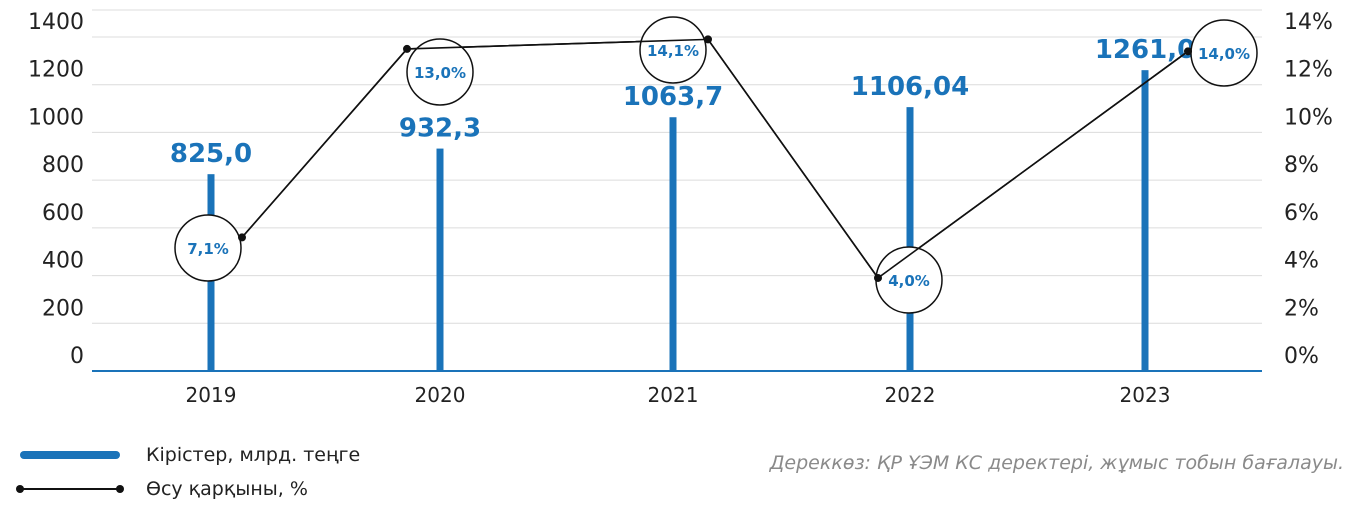 This screenshot has height=508, width=1368. What do you see at coordinates (1145, 50) in the screenshot?
I see `bar-value-label: 1261,0` at bounding box center [1145, 50].